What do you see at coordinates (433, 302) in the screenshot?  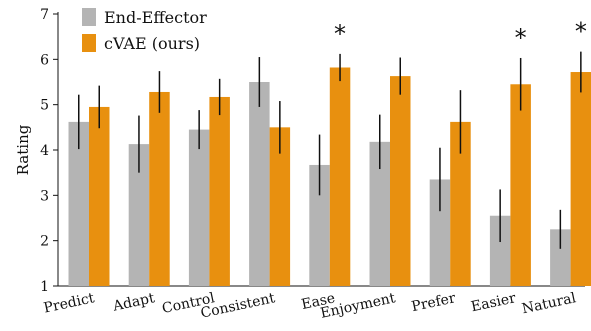 I see `category-label-prefer: Prefer` at bounding box center [433, 302].